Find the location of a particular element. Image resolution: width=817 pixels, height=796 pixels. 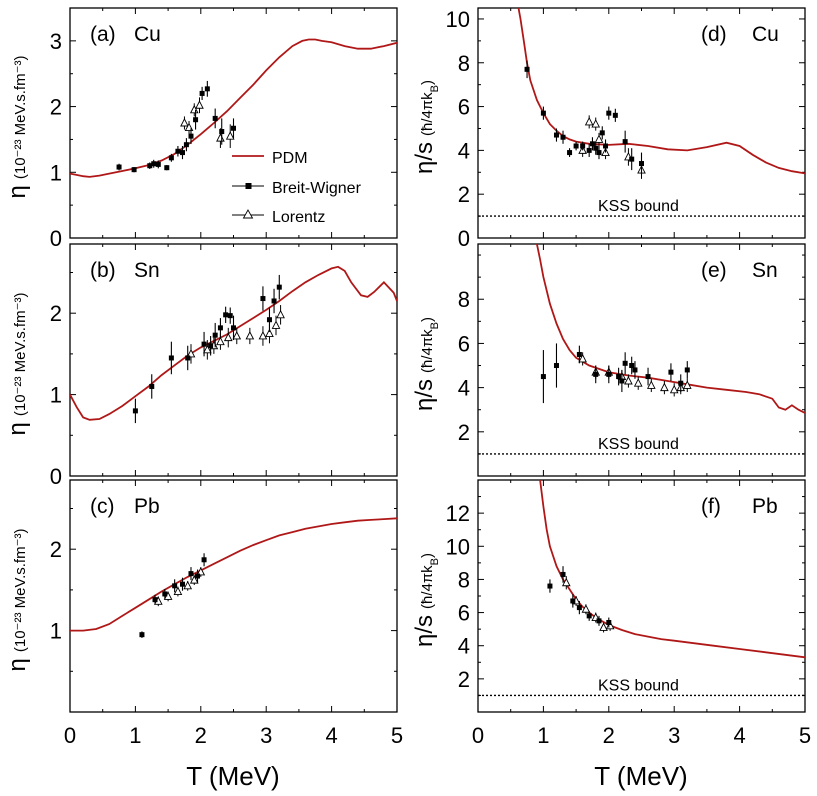

y-axis-label: η/s (ħ/4πkB) is located at coordinates (426, 364).